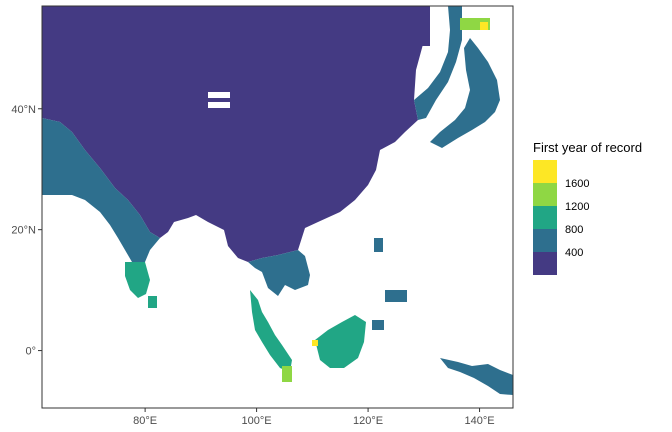  I want to click on y-axis: 40°N 20°N 0°, so click(26, 231).